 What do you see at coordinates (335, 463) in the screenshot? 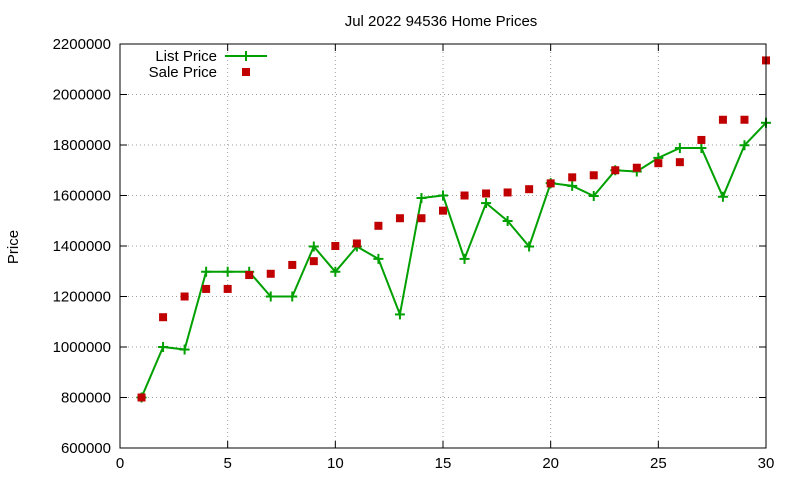
I see `x-tick-label: 10` at bounding box center [335, 463].